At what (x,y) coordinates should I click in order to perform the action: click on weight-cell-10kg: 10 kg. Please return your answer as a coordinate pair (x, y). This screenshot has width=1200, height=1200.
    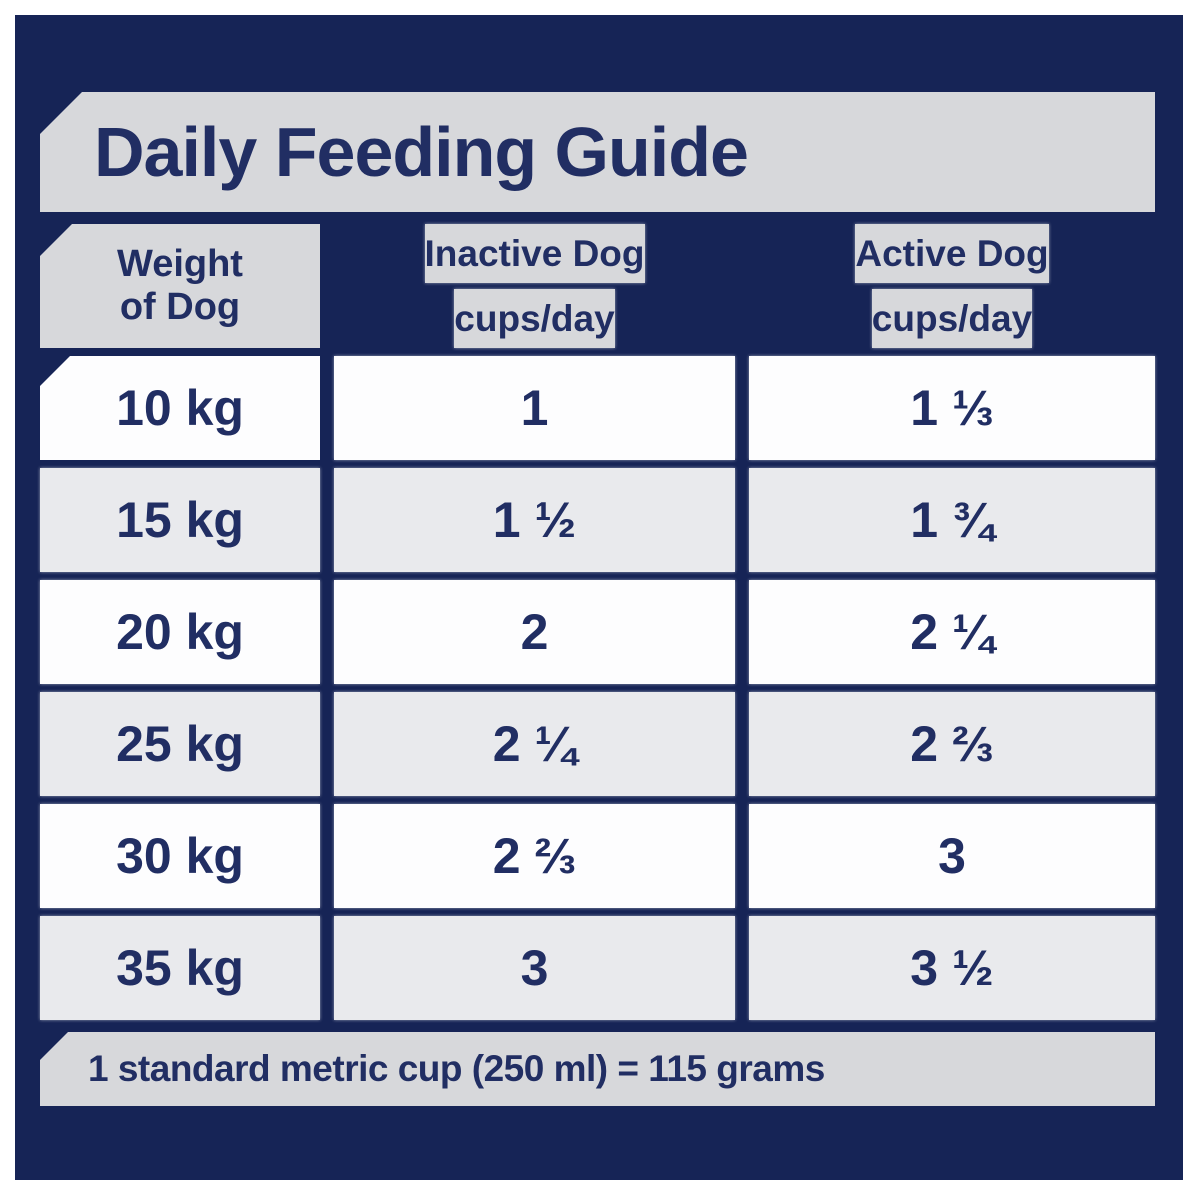
    Looking at the image, I should click on (180, 408).